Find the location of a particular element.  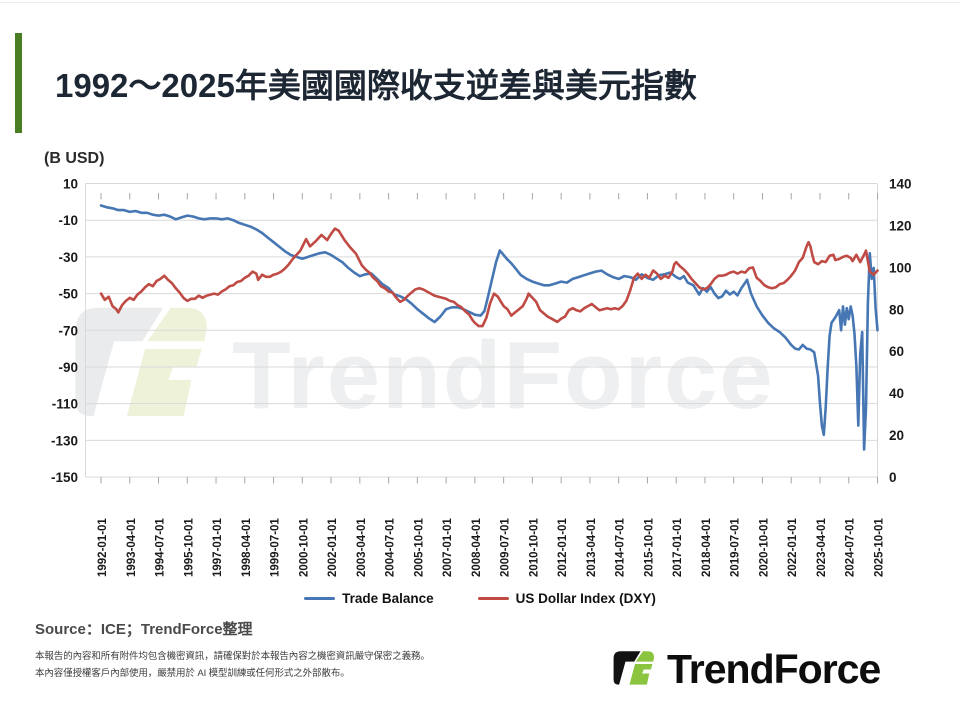

svg-text: 0 is located at coordinates (893, 477).